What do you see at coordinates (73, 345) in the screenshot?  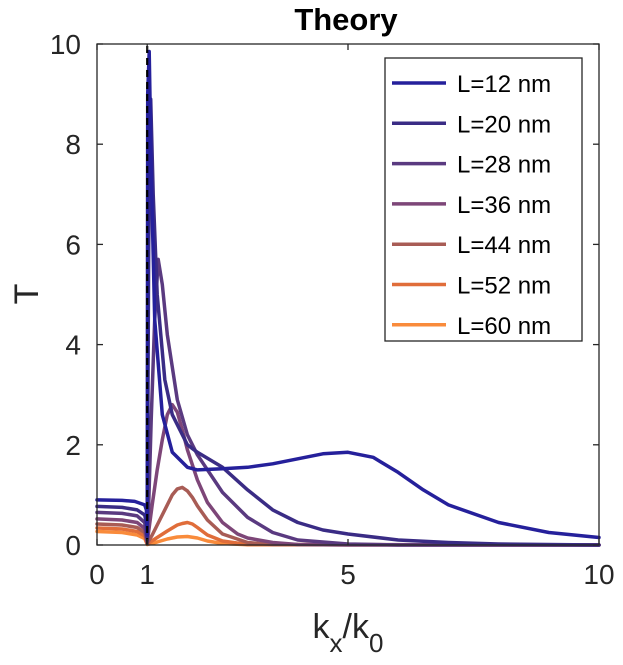 I see `y-tick-label: 4` at bounding box center [73, 345].